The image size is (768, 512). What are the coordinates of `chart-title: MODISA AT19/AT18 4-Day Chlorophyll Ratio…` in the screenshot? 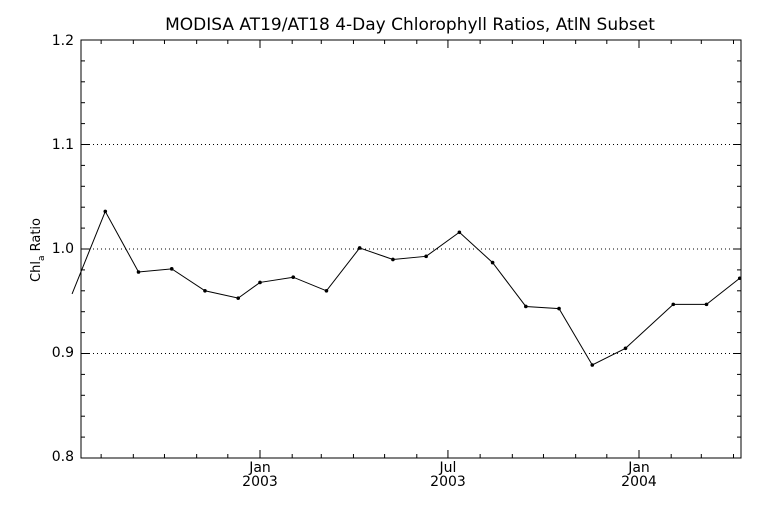 It's located at (410, 25).